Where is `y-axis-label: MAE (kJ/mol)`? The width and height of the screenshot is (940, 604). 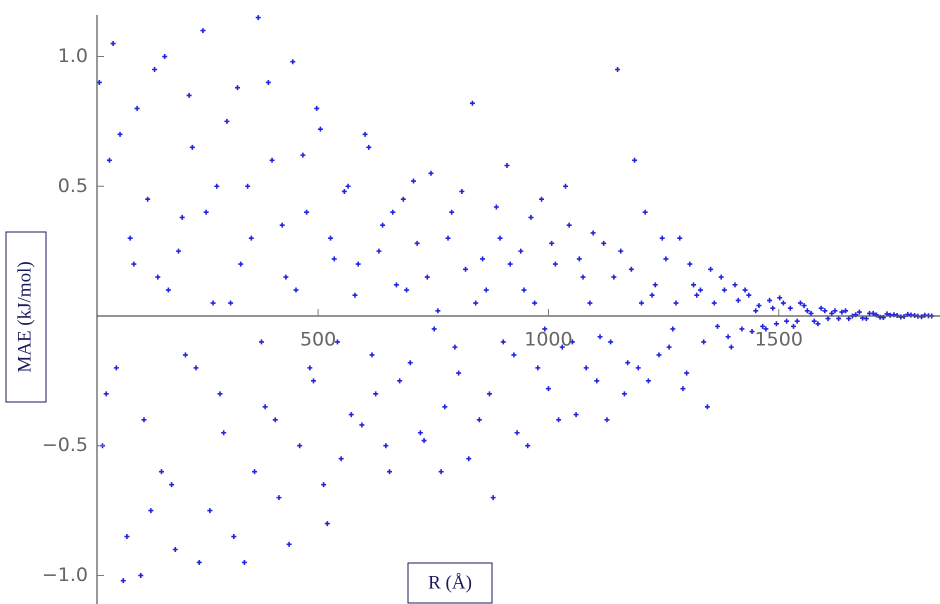
y-axis-label: MAE (kJ/mol) is located at coordinates (24, 316).